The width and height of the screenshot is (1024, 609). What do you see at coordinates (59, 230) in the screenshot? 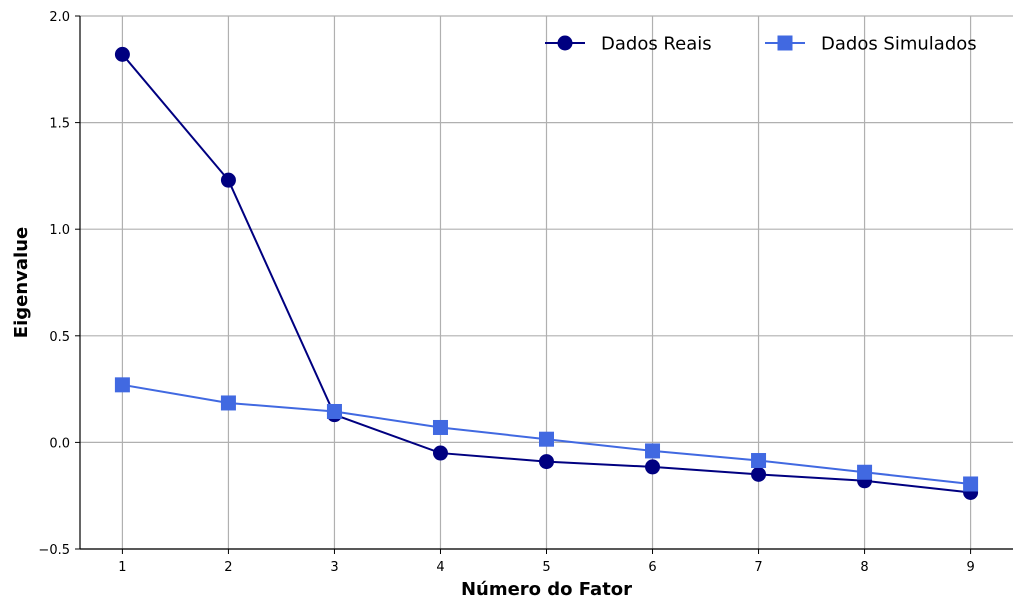
I see `y-tick-label: 1.0` at bounding box center [59, 230].